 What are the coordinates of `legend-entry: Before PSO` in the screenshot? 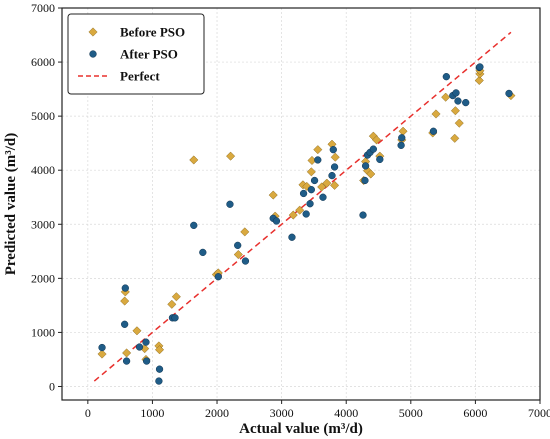 It's located at (136, 32).